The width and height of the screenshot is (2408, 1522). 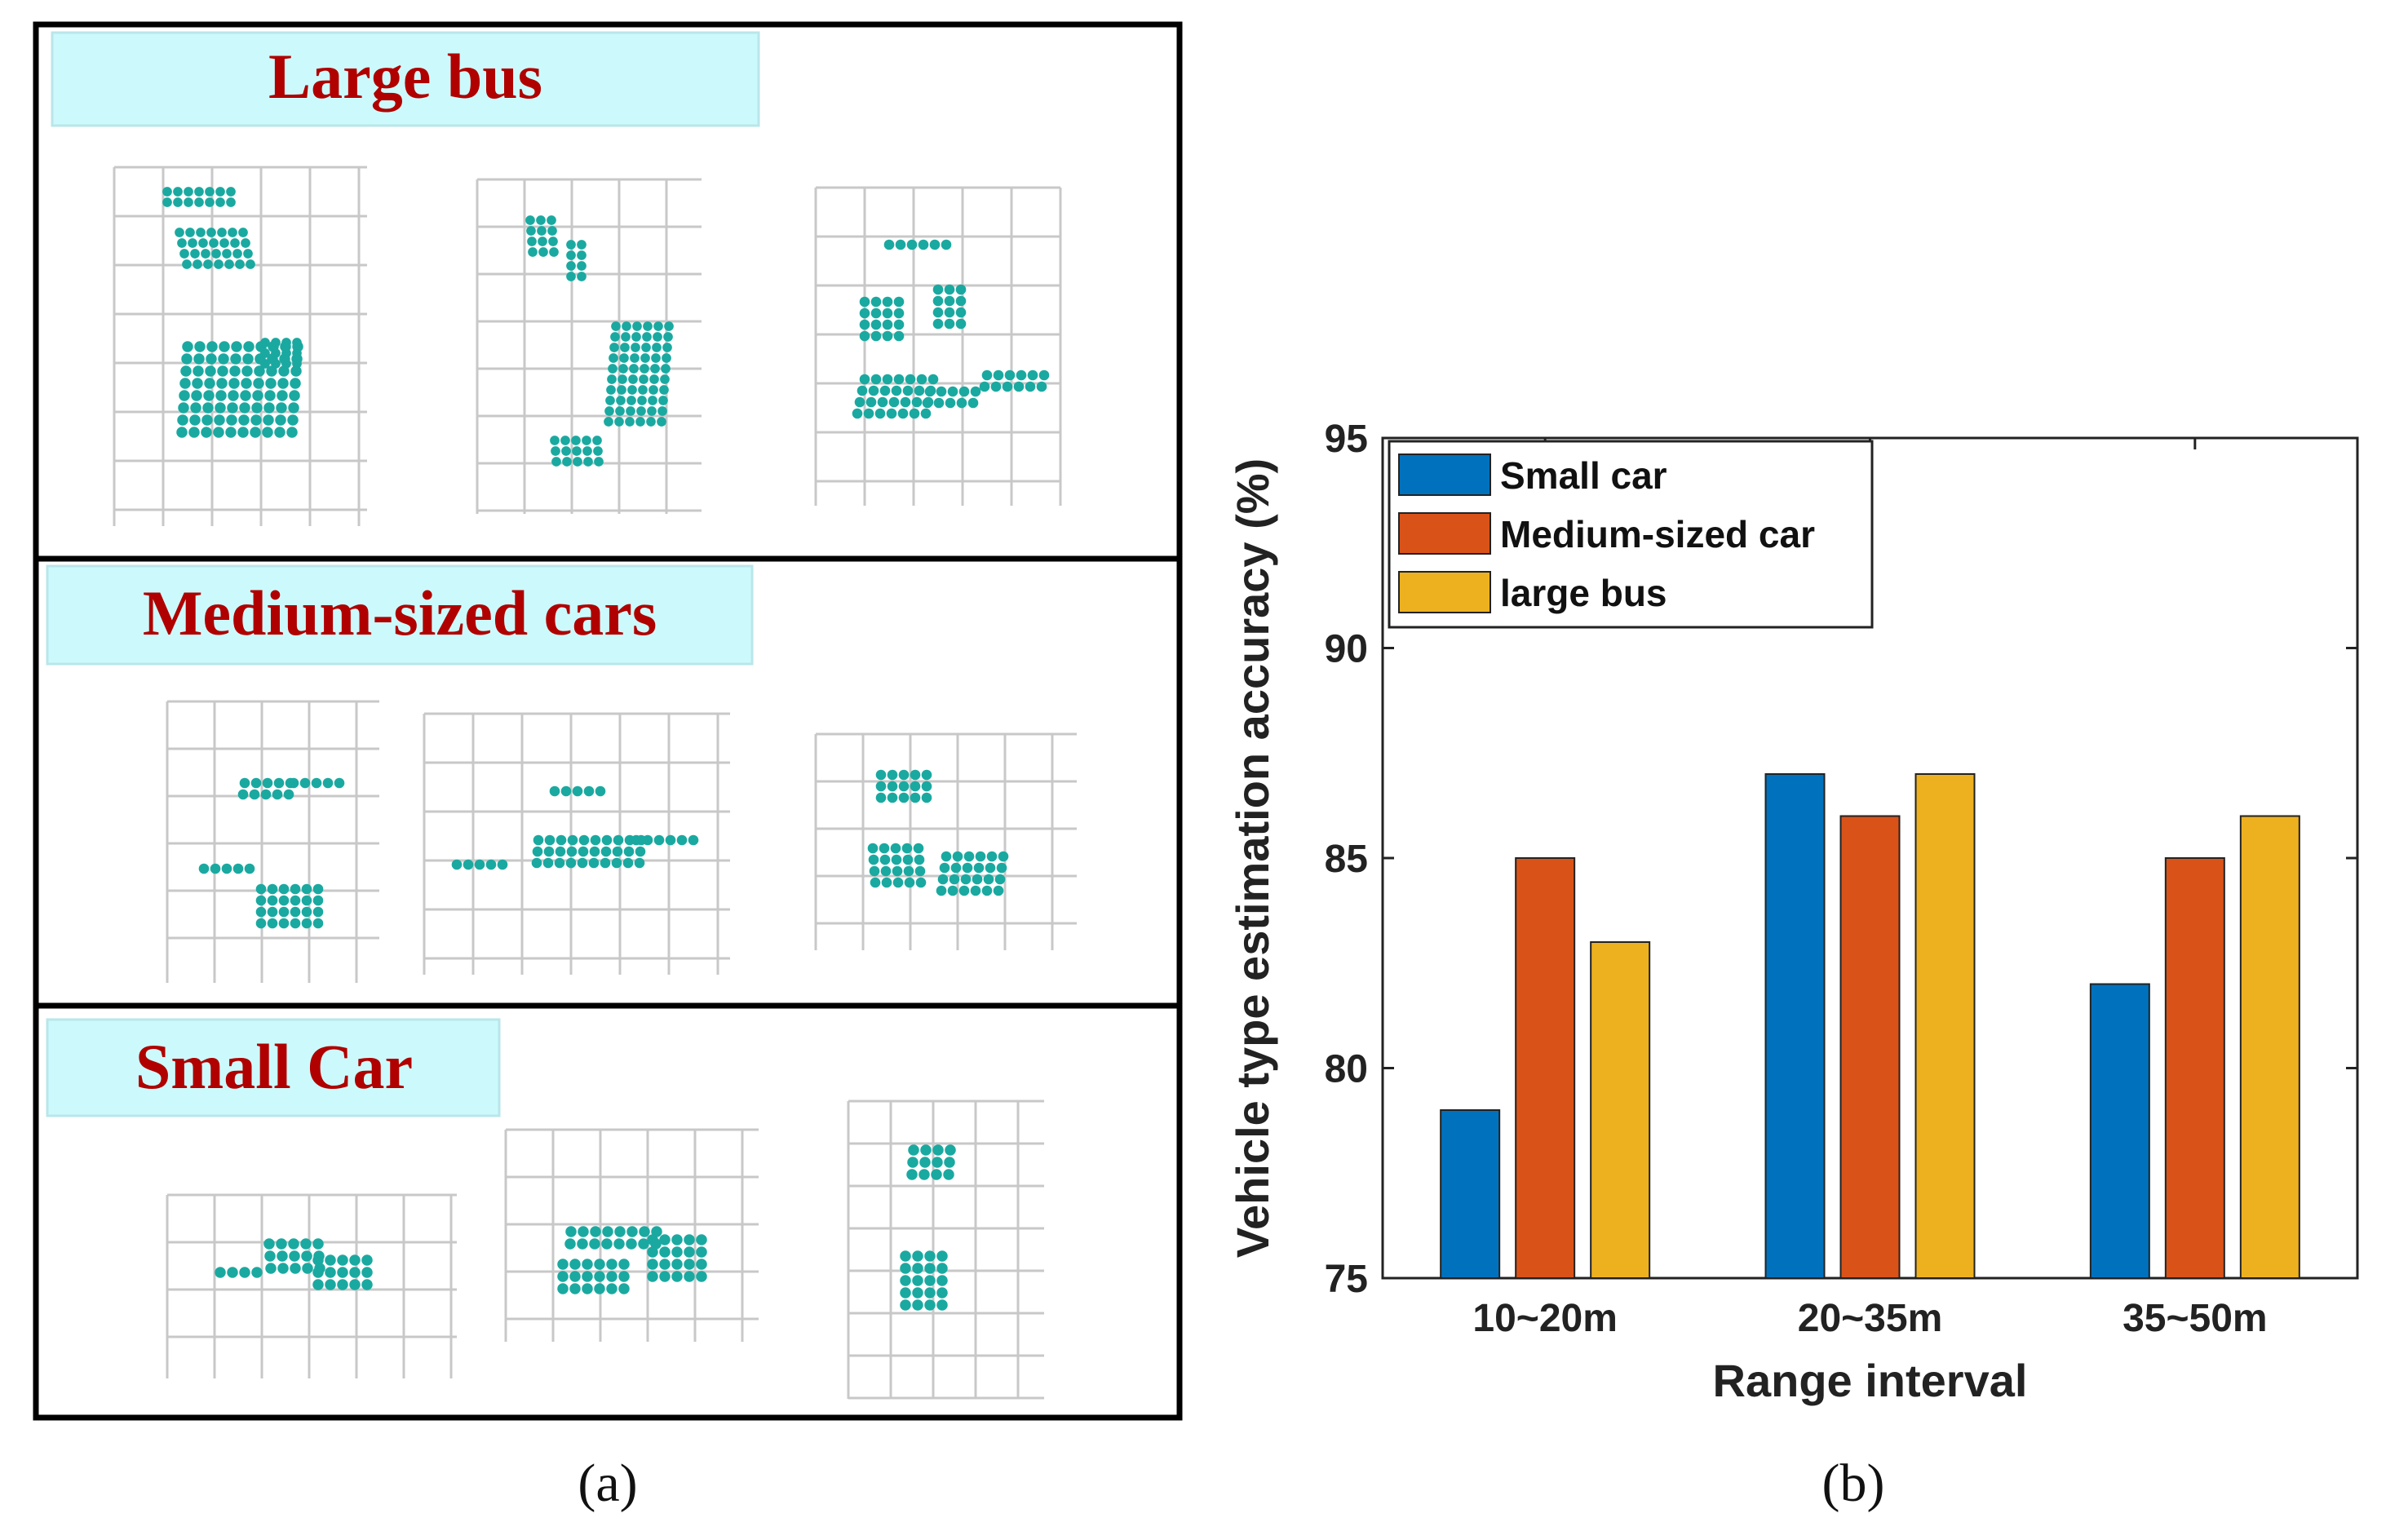 I want to click on title-box-small-car, so click(x=273, y=1067).